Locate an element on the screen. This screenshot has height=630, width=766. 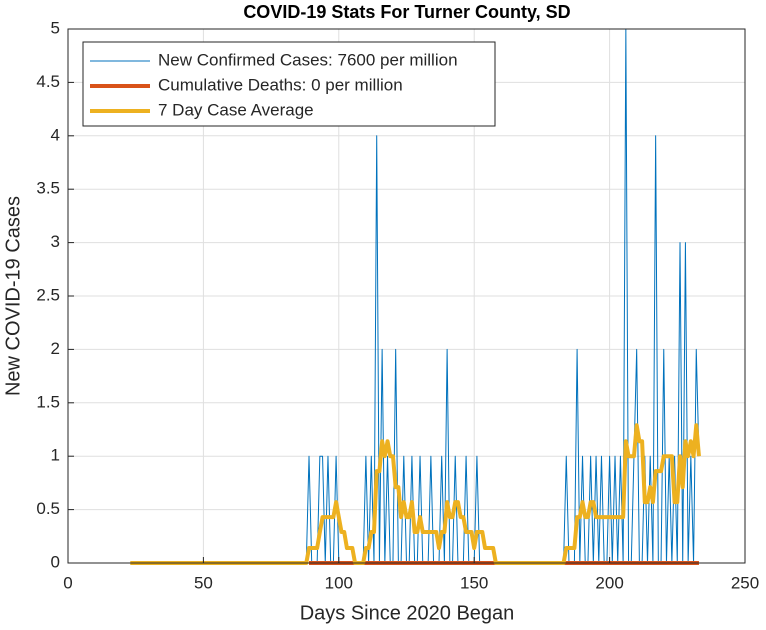
x-tick-label: 150 is located at coordinates (474, 582).